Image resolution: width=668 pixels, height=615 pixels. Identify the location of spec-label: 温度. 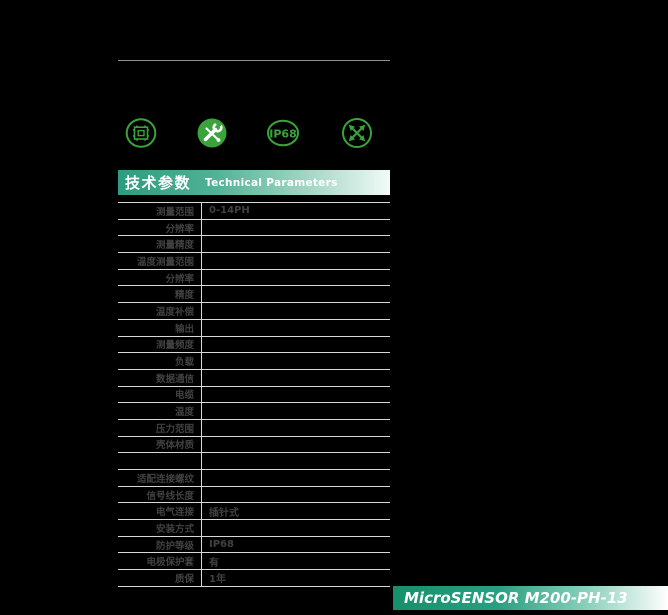
(160, 411).